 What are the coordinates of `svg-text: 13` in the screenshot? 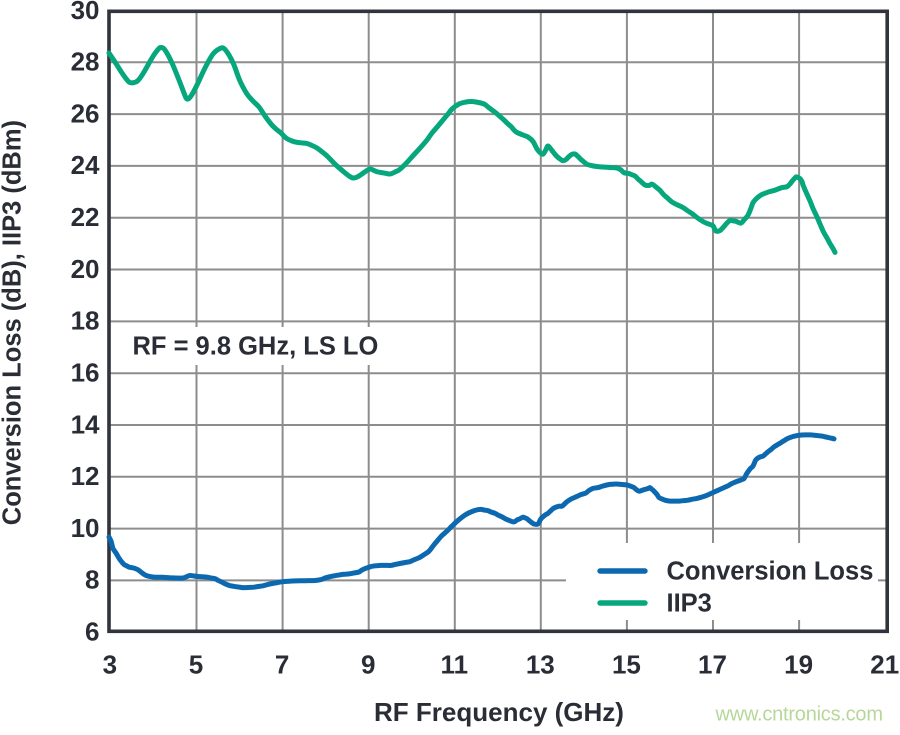 It's located at (540, 664).